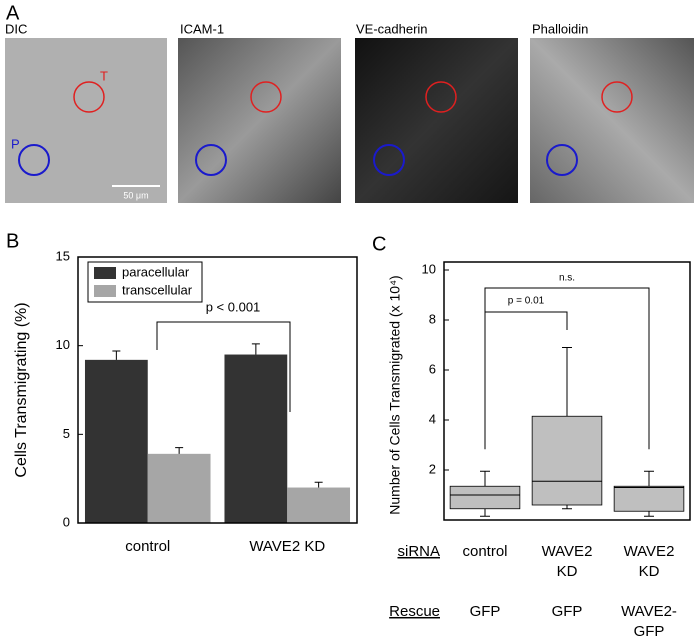 The width and height of the screenshot is (700, 638). I want to click on y-tick-label: 0, so click(66, 521).